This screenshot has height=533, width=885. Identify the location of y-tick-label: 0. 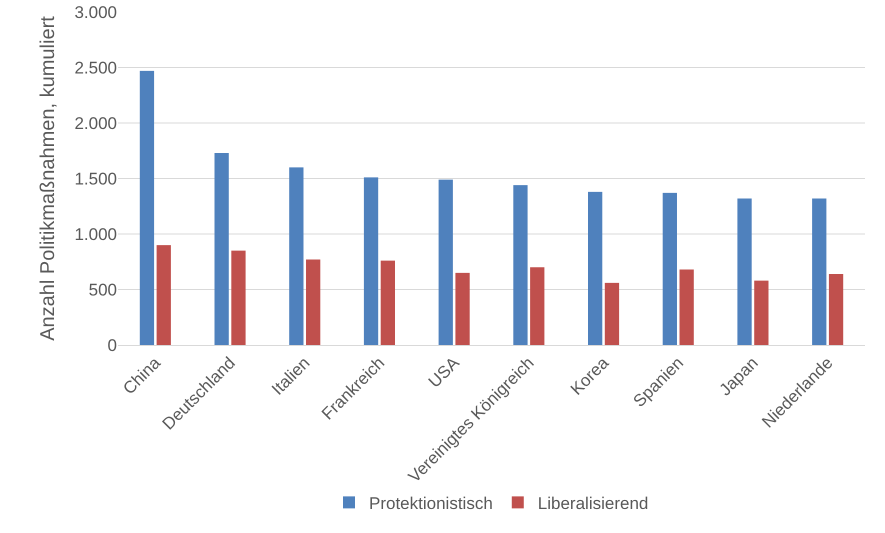
(112, 345).